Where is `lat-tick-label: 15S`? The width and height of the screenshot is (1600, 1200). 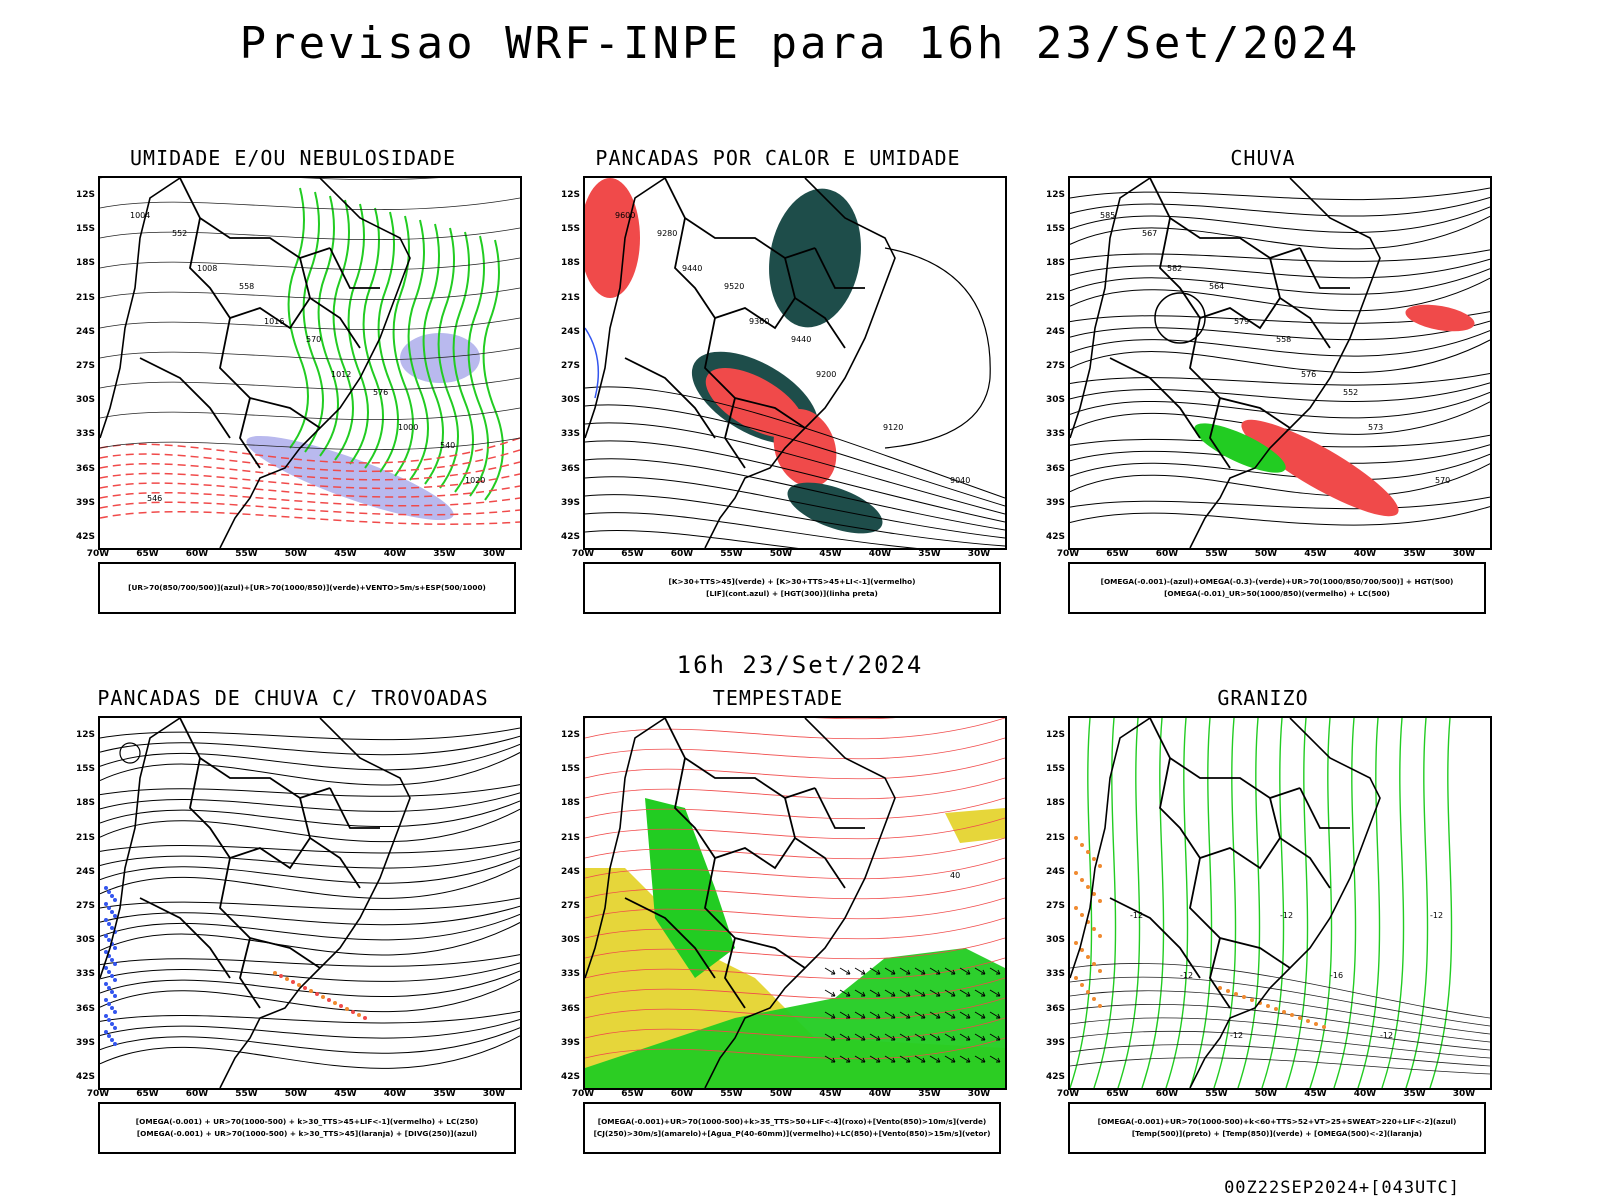 lat-tick-label: 15S is located at coordinates (570, 769).